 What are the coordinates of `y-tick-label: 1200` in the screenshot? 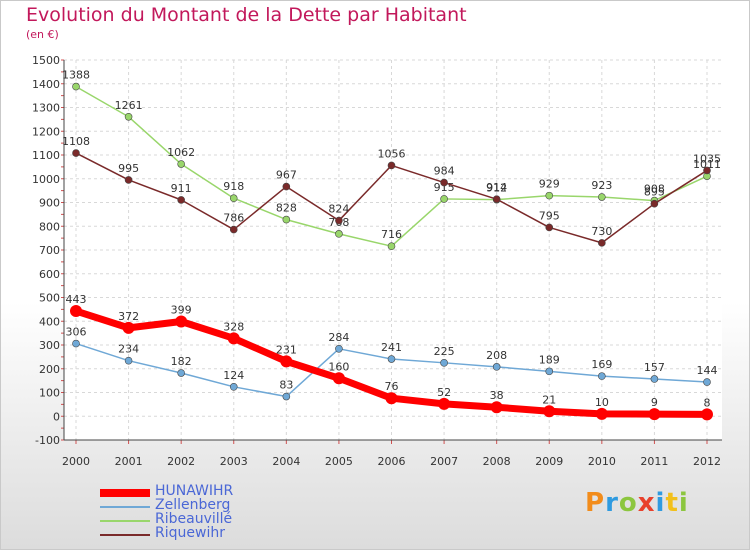 It's located at (46, 131).